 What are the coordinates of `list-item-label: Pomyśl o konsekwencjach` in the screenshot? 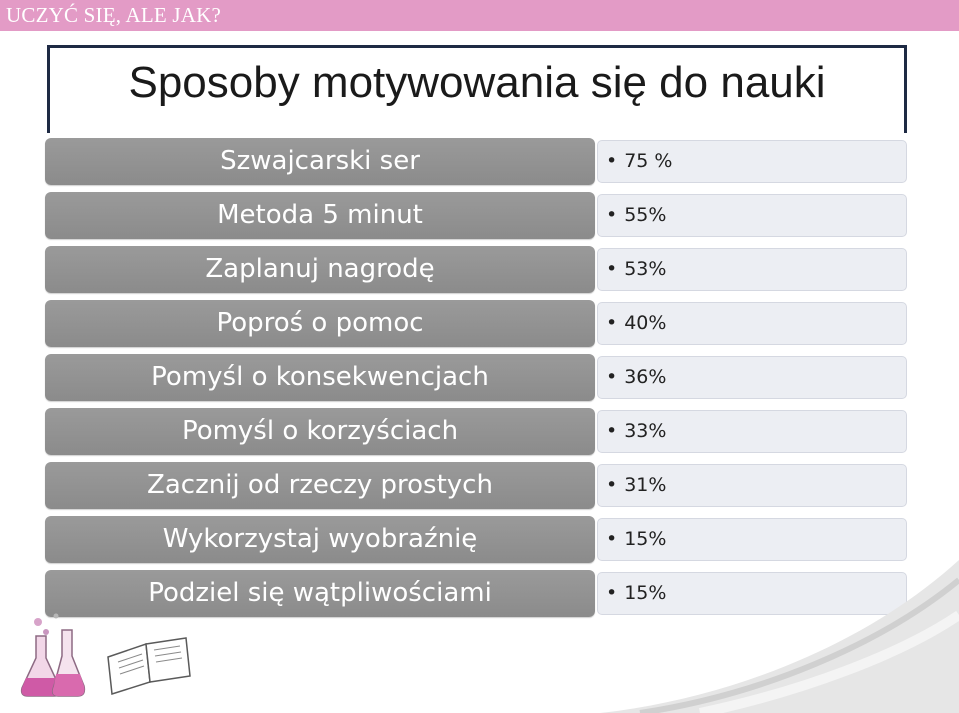 It's located at (320, 377).